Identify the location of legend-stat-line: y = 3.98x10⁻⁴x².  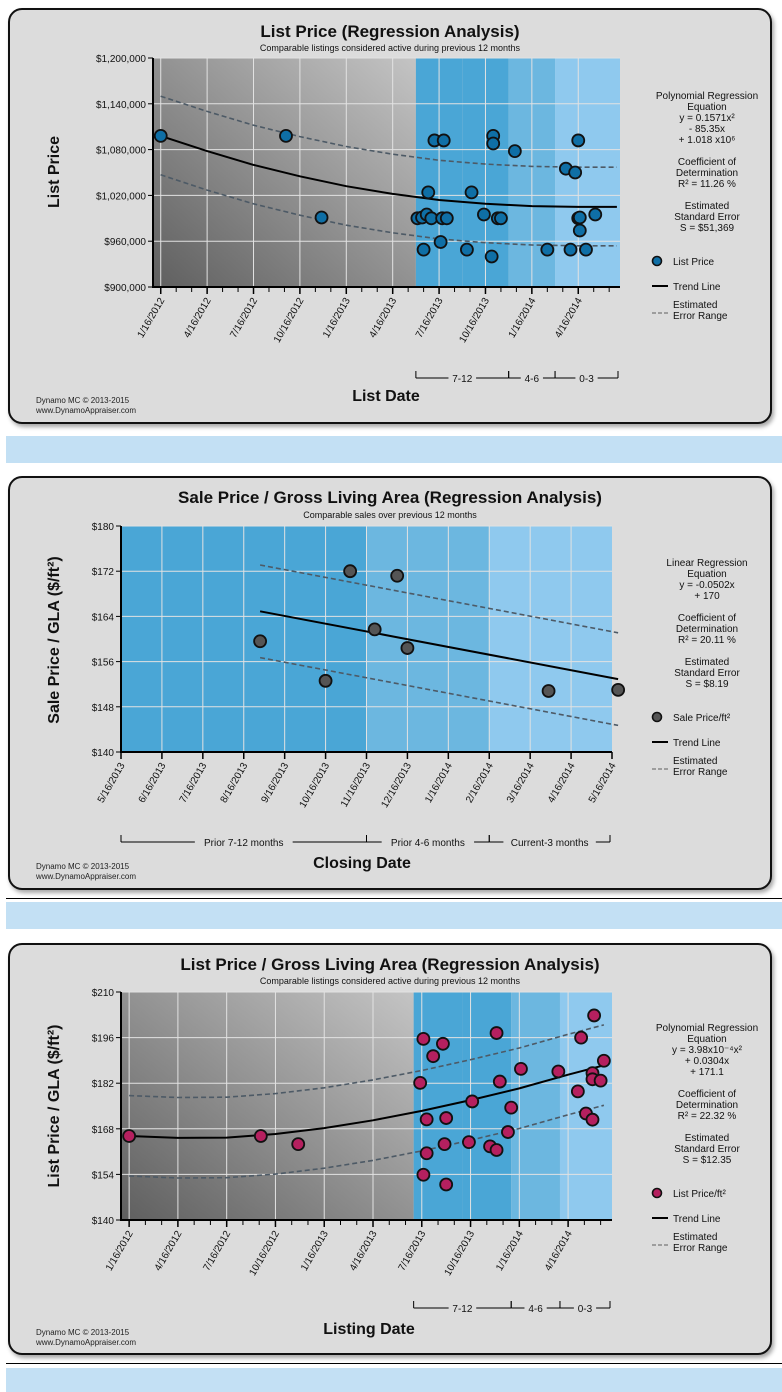
(707, 1050).